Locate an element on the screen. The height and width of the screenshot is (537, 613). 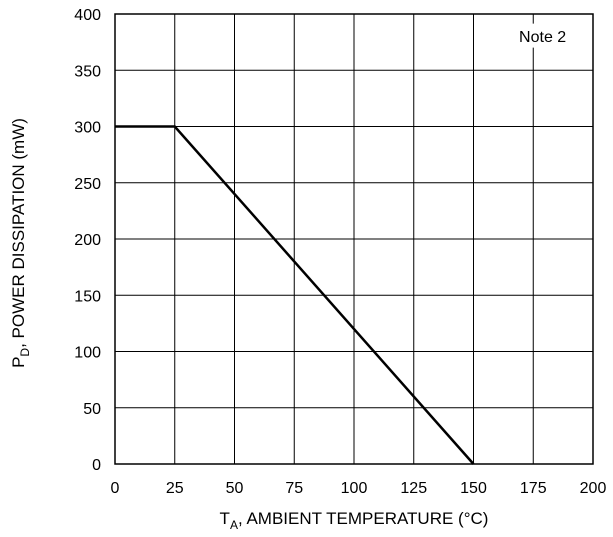
y-tick-label: 350 is located at coordinates (87, 71).